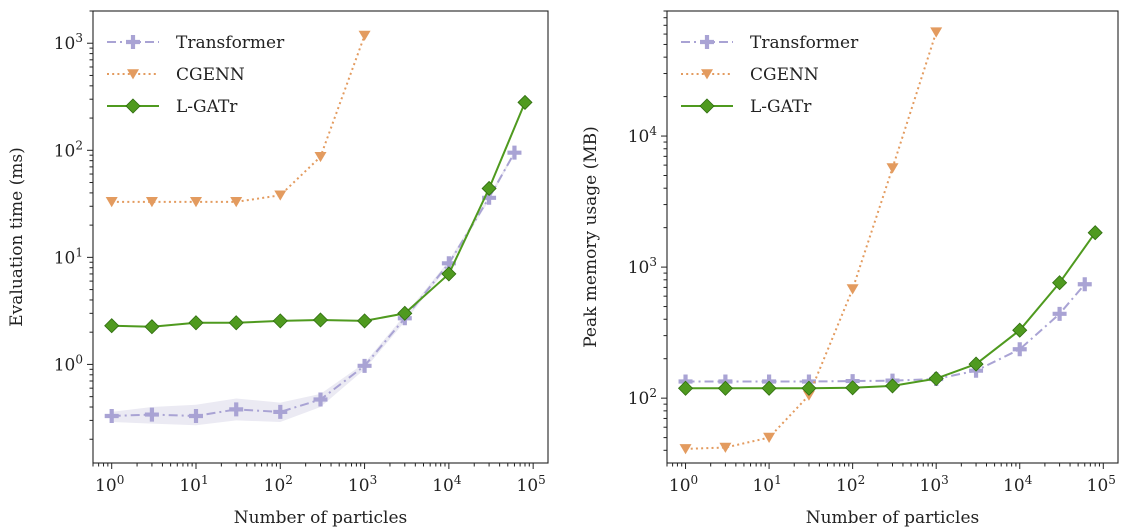 The image size is (1122, 532). I want to click on right-x-tick-label: 10¹, so click(766, 484).